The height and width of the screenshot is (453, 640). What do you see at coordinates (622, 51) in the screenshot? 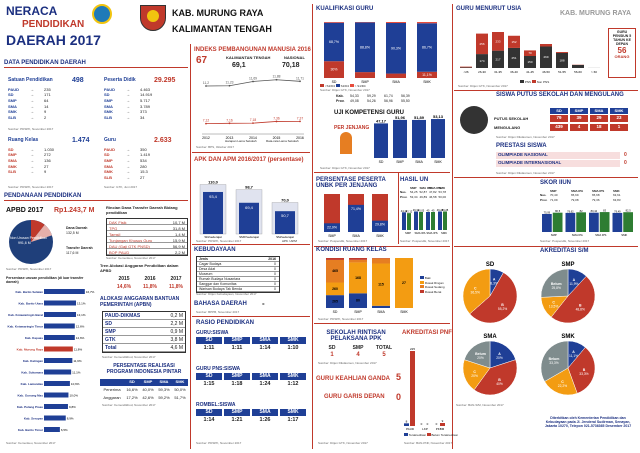
I see `pensiun-value: 56` at bounding box center [622, 51].